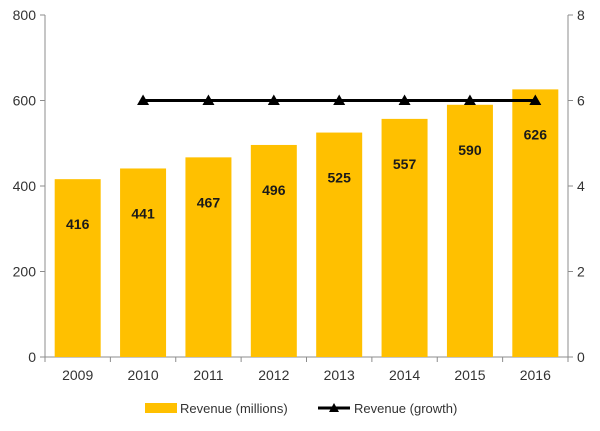 The height and width of the screenshot is (431, 600). Describe the element at coordinates (334, 407) in the screenshot. I see `legend-marker-triangle-icon` at that location.